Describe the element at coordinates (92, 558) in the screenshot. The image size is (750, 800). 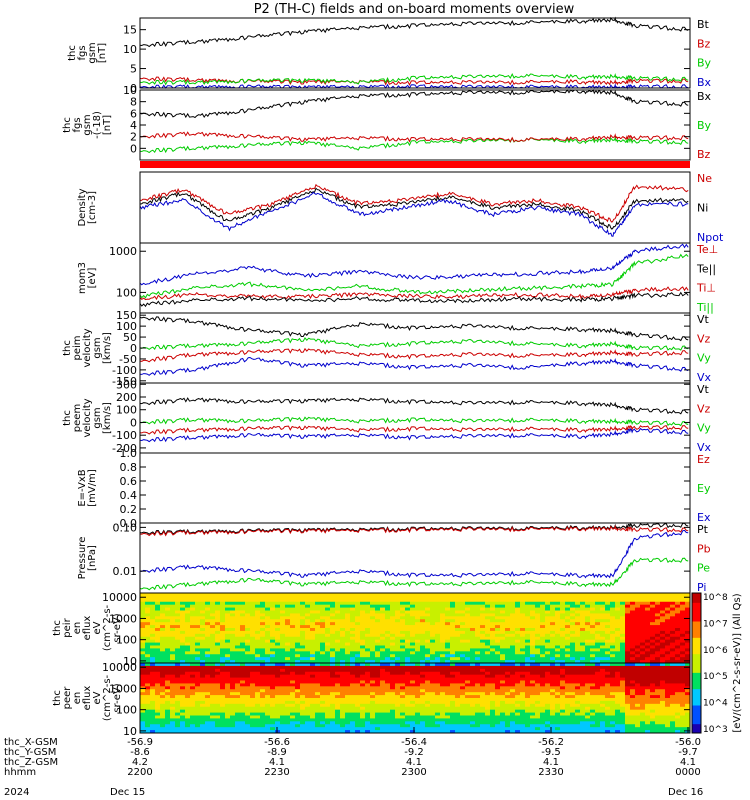
I see `y-axis-label: [nPa]` at that location.